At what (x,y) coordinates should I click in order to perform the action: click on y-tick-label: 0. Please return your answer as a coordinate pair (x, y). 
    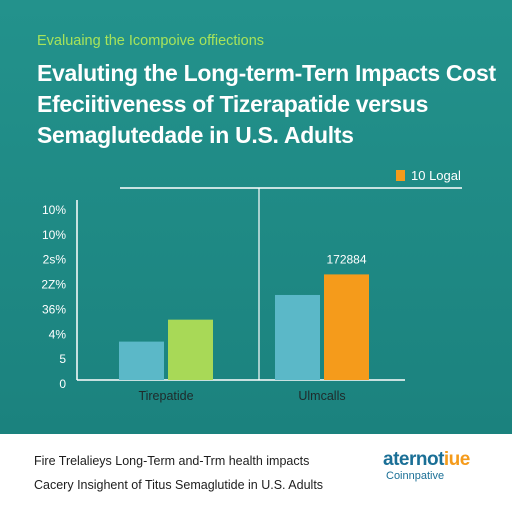
    Looking at the image, I should click on (62, 384).